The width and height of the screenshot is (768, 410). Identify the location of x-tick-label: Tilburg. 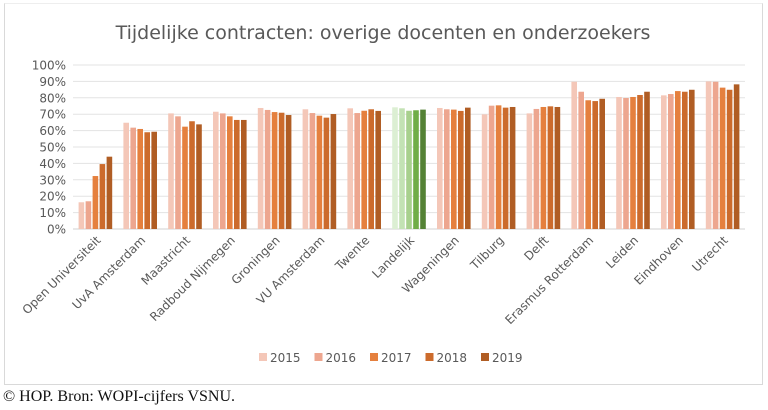
(487, 253).